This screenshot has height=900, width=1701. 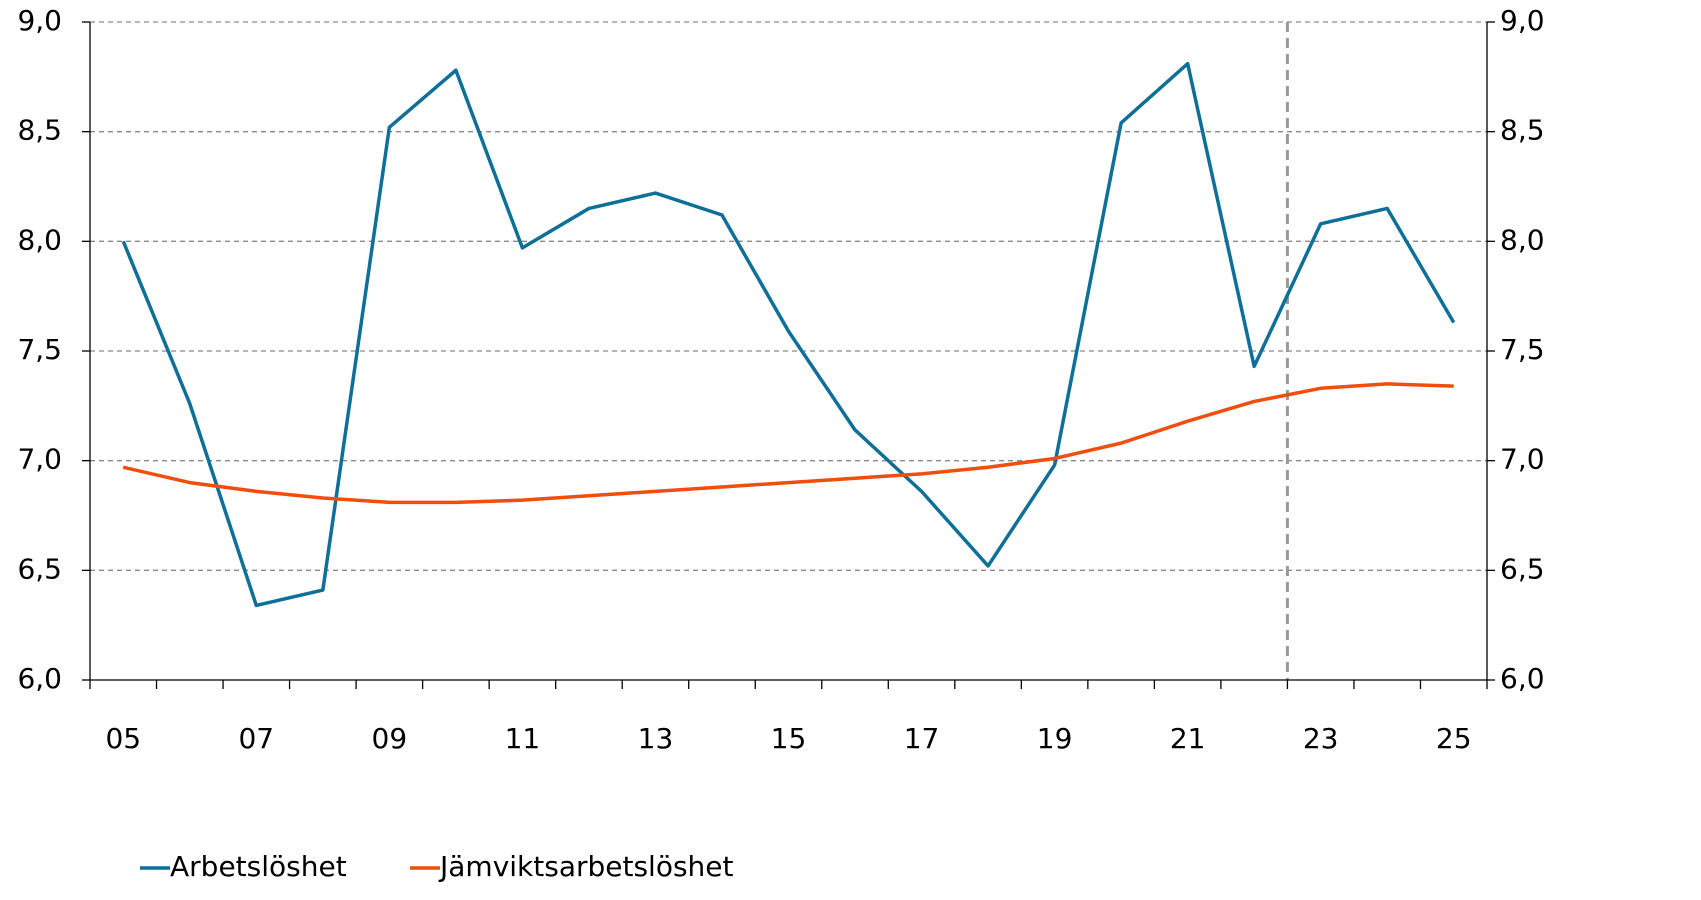 I want to click on y2-tick-label: 6,0, so click(x=1522, y=678).